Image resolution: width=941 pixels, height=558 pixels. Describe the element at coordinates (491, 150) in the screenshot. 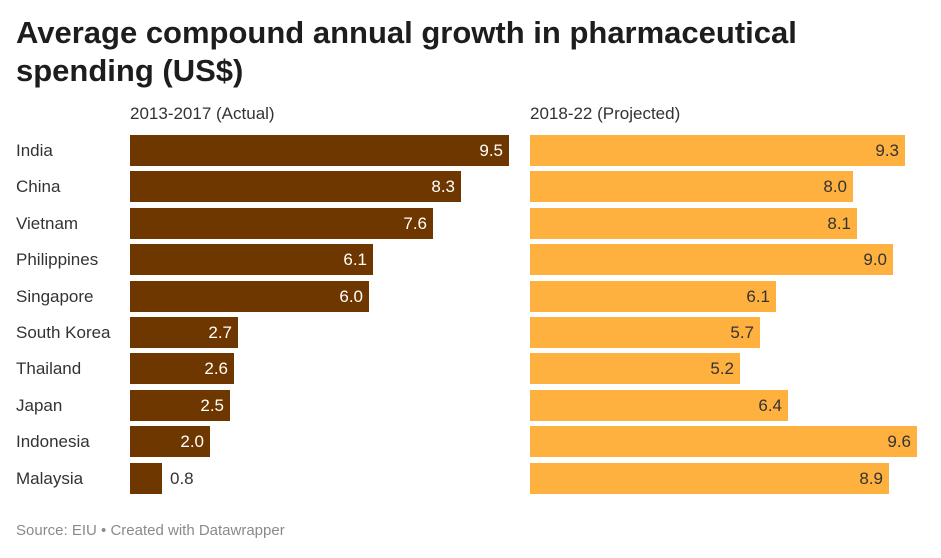

I see `value-label-actual: 9.5` at that location.